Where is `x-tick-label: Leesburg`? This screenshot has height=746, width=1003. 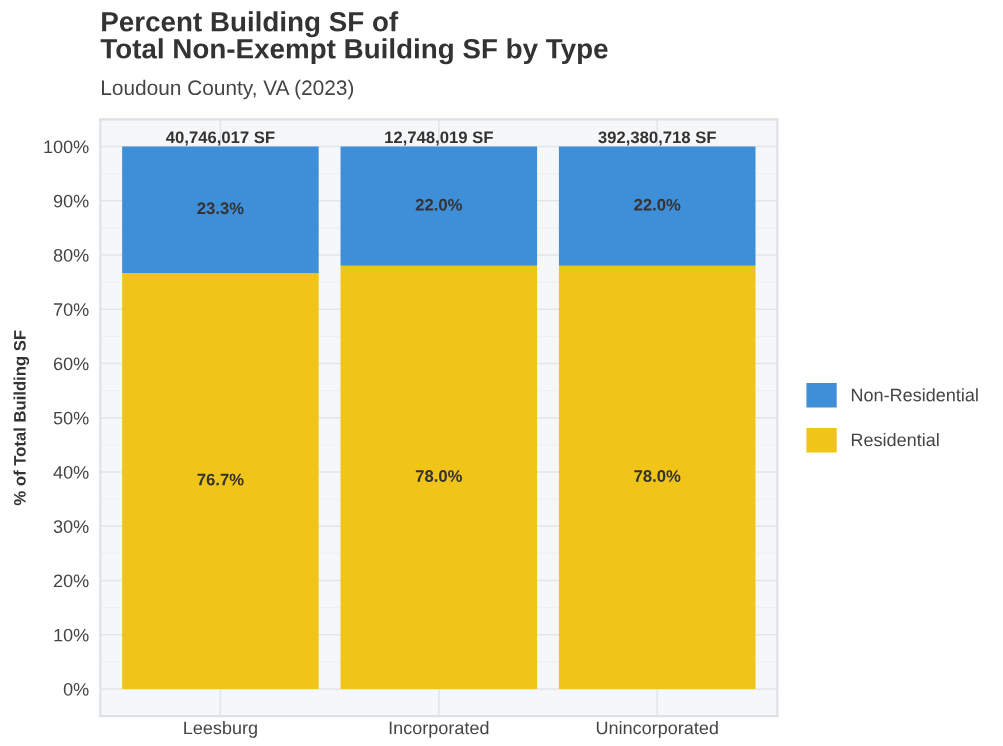 x-tick-label: Leesburg is located at coordinates (220, 729).